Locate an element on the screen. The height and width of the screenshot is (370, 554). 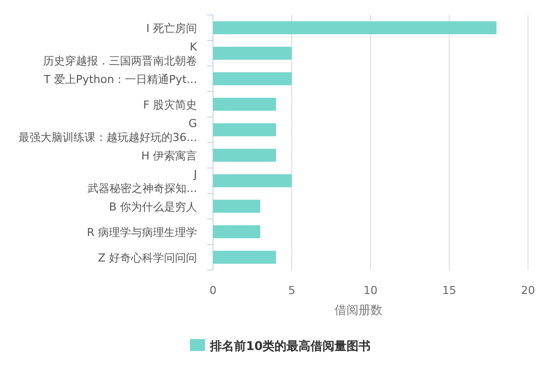
x-axis-title: 借阅册数 is located at coordinates (358, 310).